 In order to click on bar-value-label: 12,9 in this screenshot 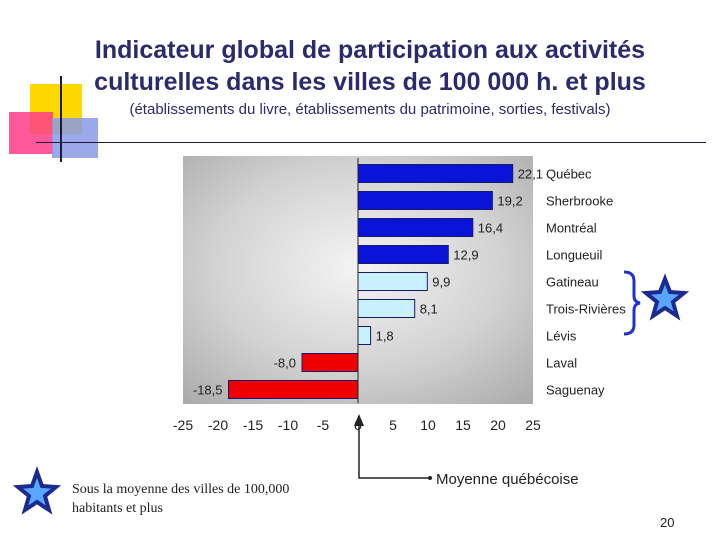, I will do `click(465, 255)`.